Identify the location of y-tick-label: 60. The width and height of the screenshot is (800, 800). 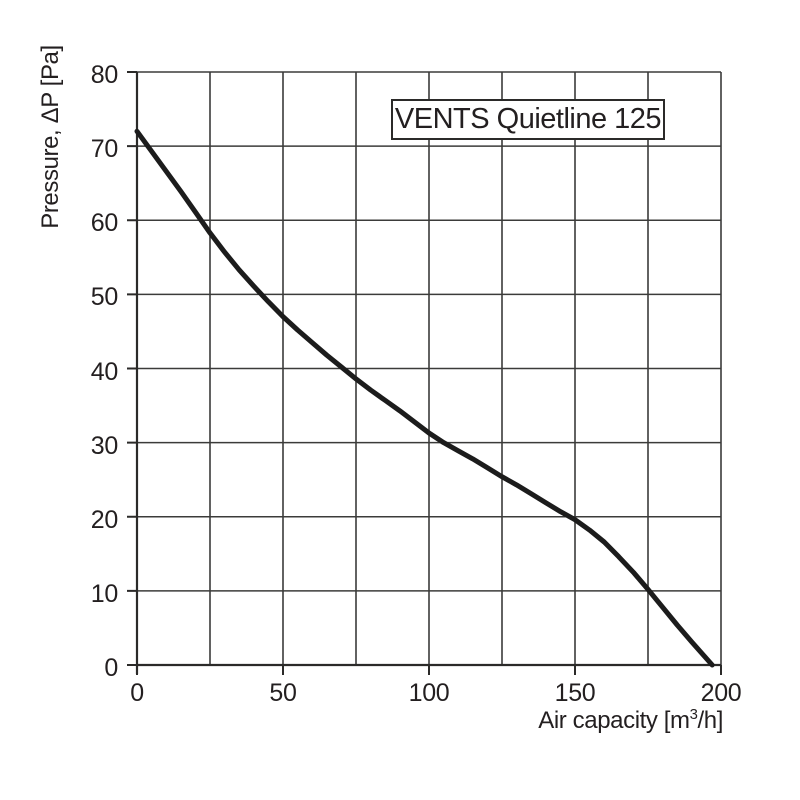
(104, 223).